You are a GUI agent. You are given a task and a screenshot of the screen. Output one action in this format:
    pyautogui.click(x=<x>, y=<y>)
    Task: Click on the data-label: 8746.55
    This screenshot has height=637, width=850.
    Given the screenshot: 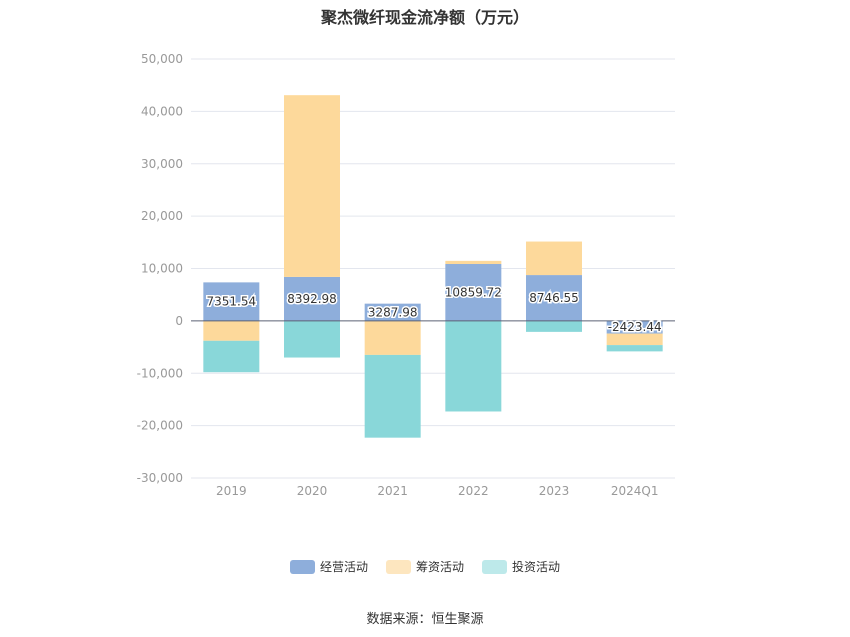 What is the action you would take?
    pyautogui.click(x=554, y=298)
    